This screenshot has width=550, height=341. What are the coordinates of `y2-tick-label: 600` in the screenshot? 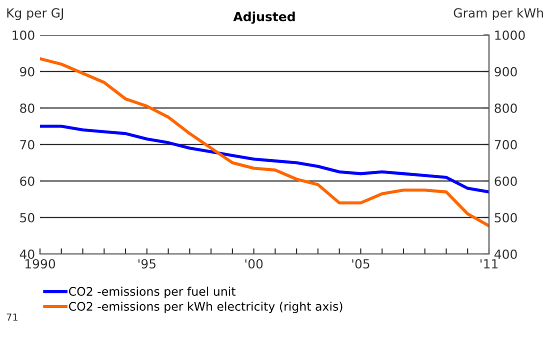 It's located at (505, 181).